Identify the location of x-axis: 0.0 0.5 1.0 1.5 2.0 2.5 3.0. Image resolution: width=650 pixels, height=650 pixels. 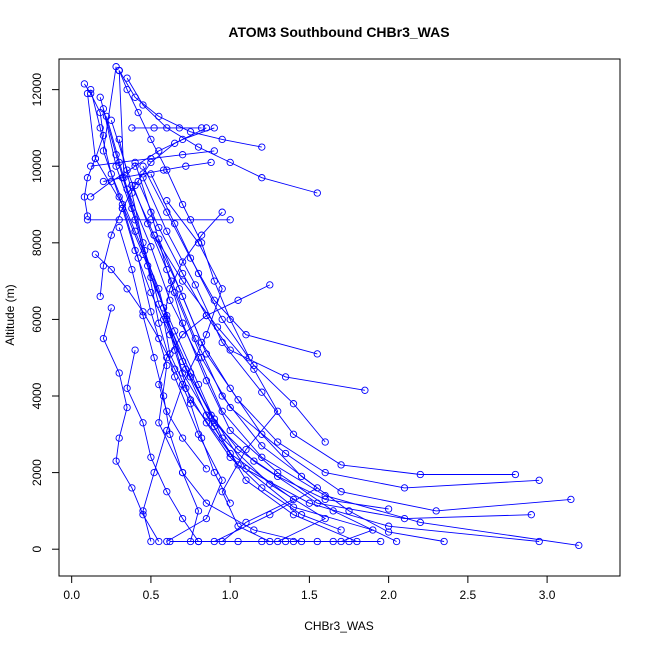
(309, 588).